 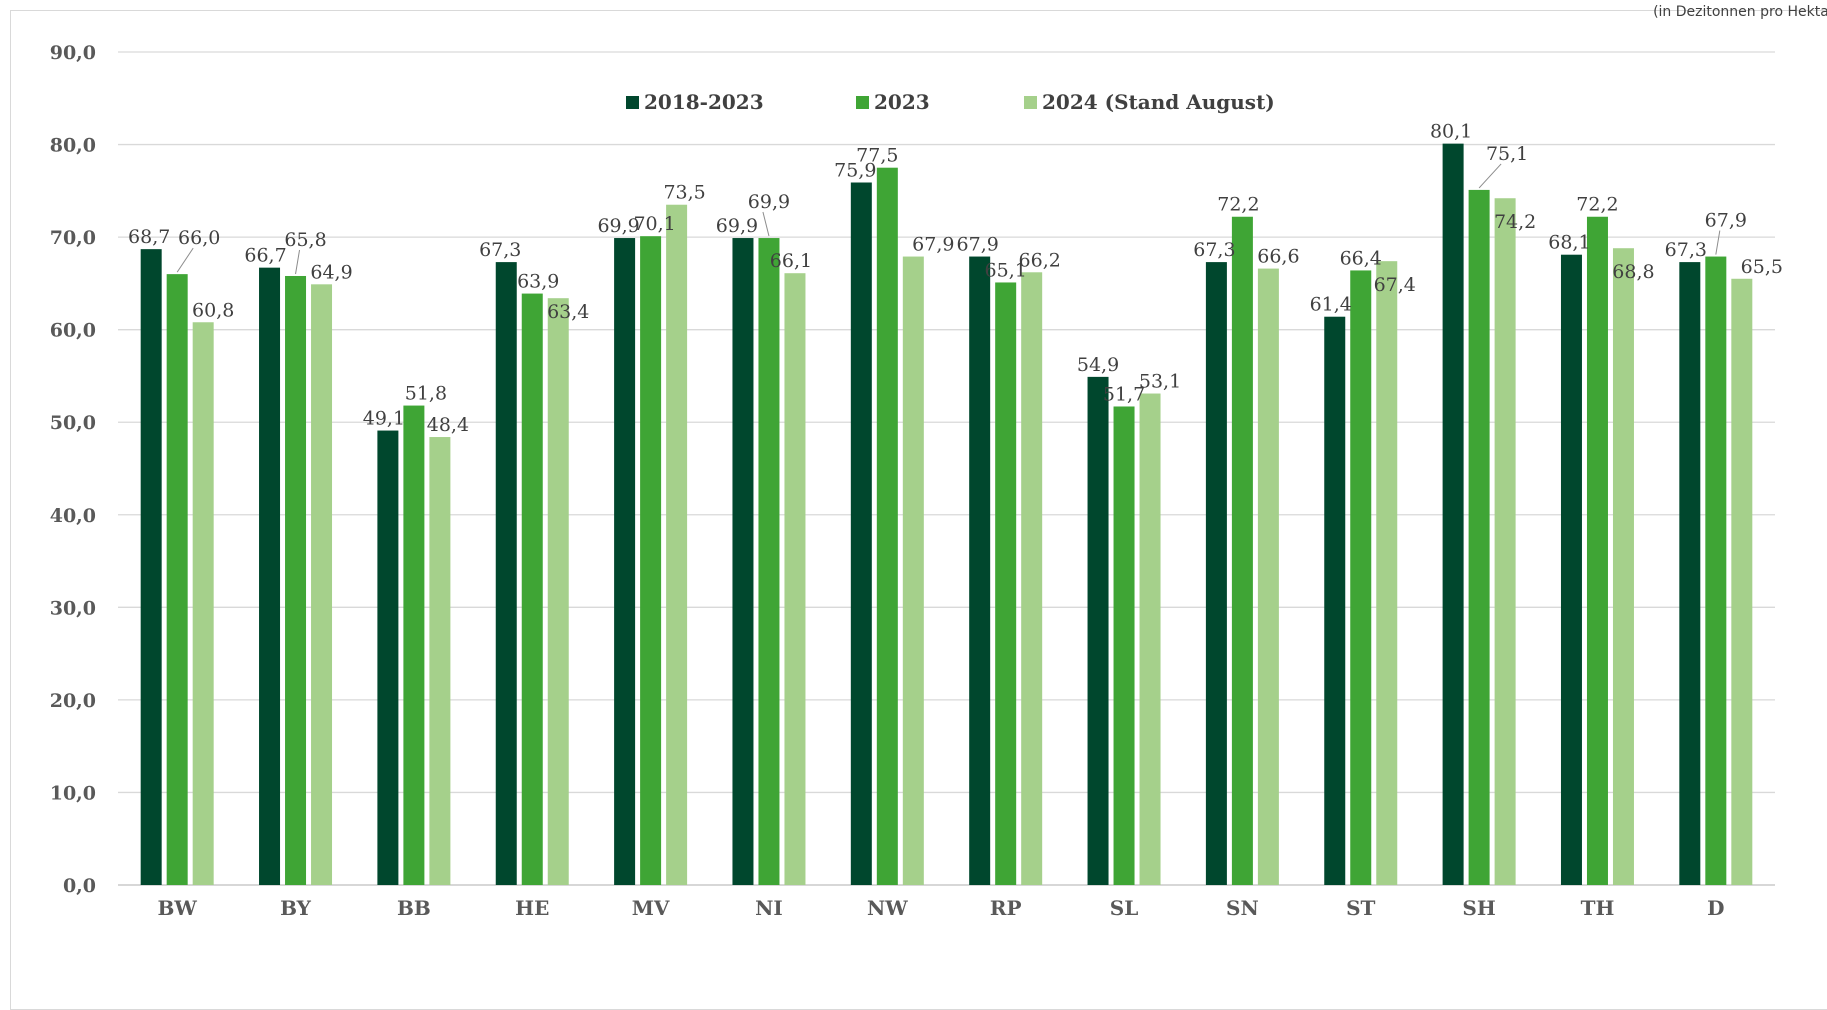 What do you see at coordinates (940, 908) in the screenshot?
I see `x-axis: BW BY BB HE MV NI NW RP SL SN ST SH TH D` at bounding box center [940, 908].